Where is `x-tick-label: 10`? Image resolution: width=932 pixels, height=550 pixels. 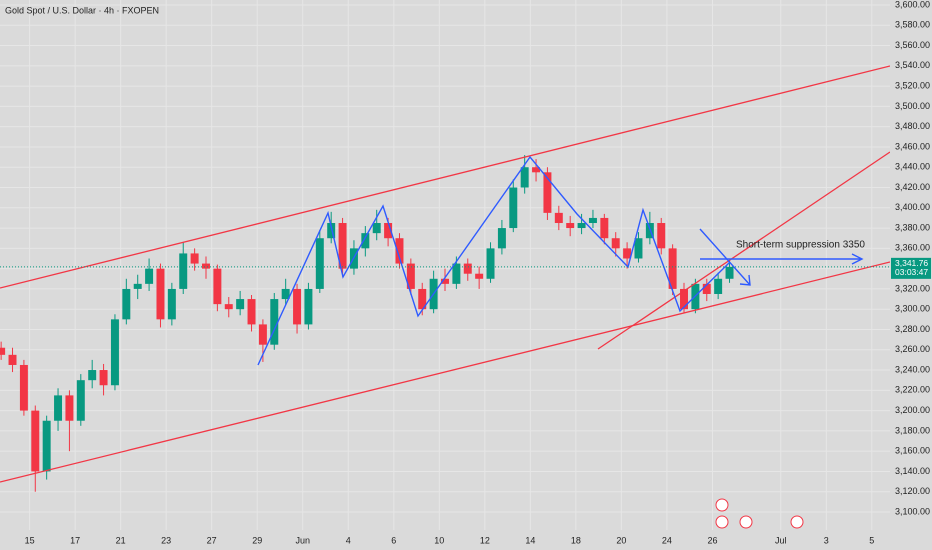
x-tick-label: 10 is located at coordinates (439, 540).